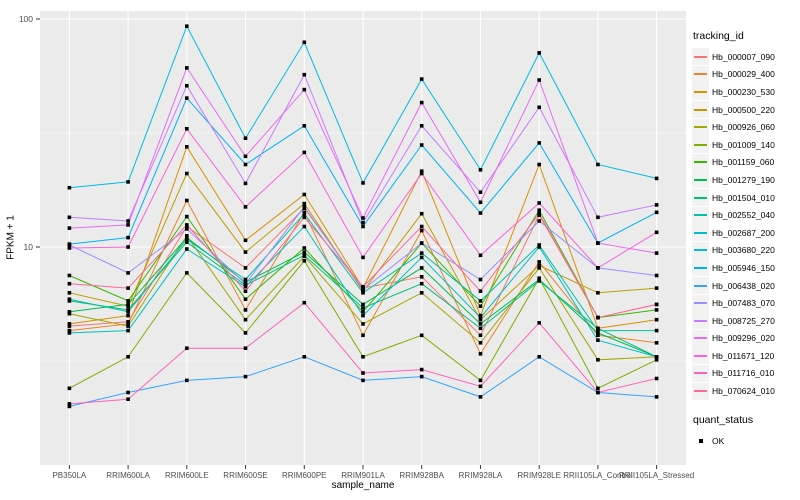 This screenshot has width=800, height=500. I want to click on x-tick-label: RRIM600LA, so click(128, 475).